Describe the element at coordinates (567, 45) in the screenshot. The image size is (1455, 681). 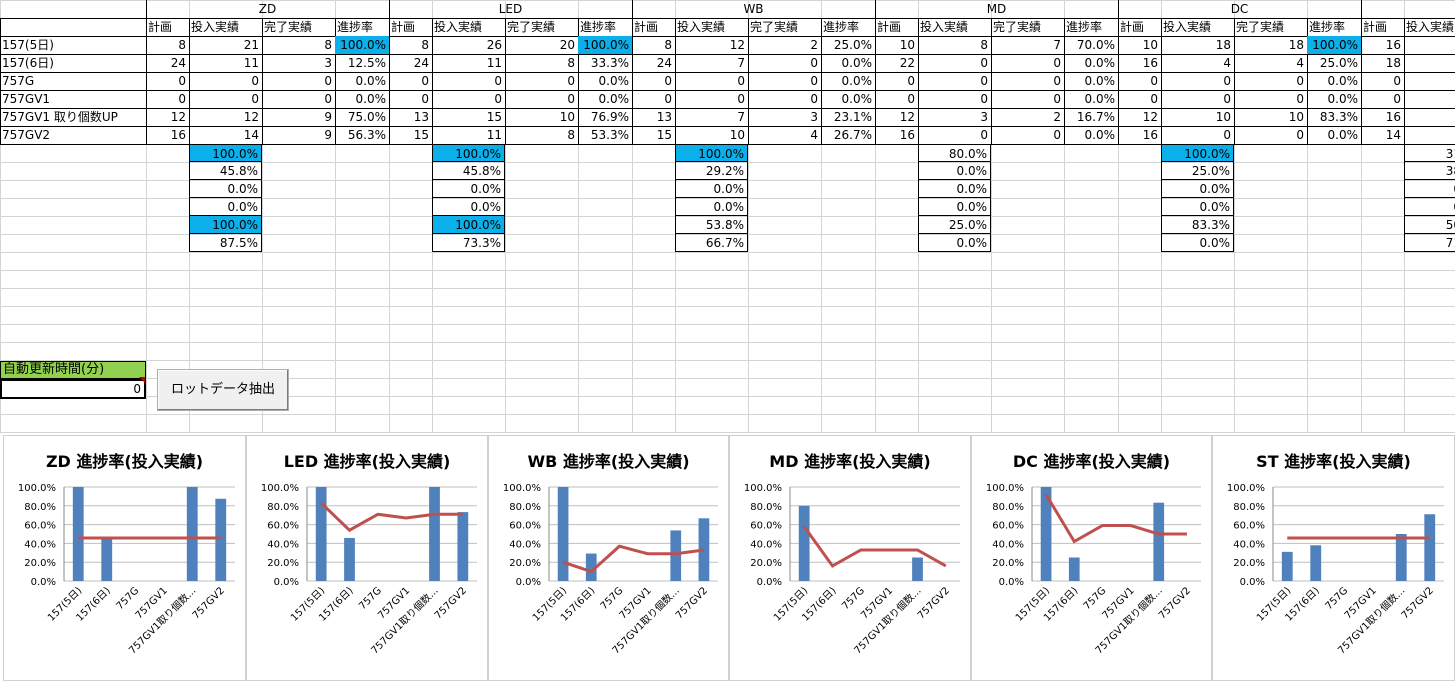
I see `data-cell: 20` at that location.